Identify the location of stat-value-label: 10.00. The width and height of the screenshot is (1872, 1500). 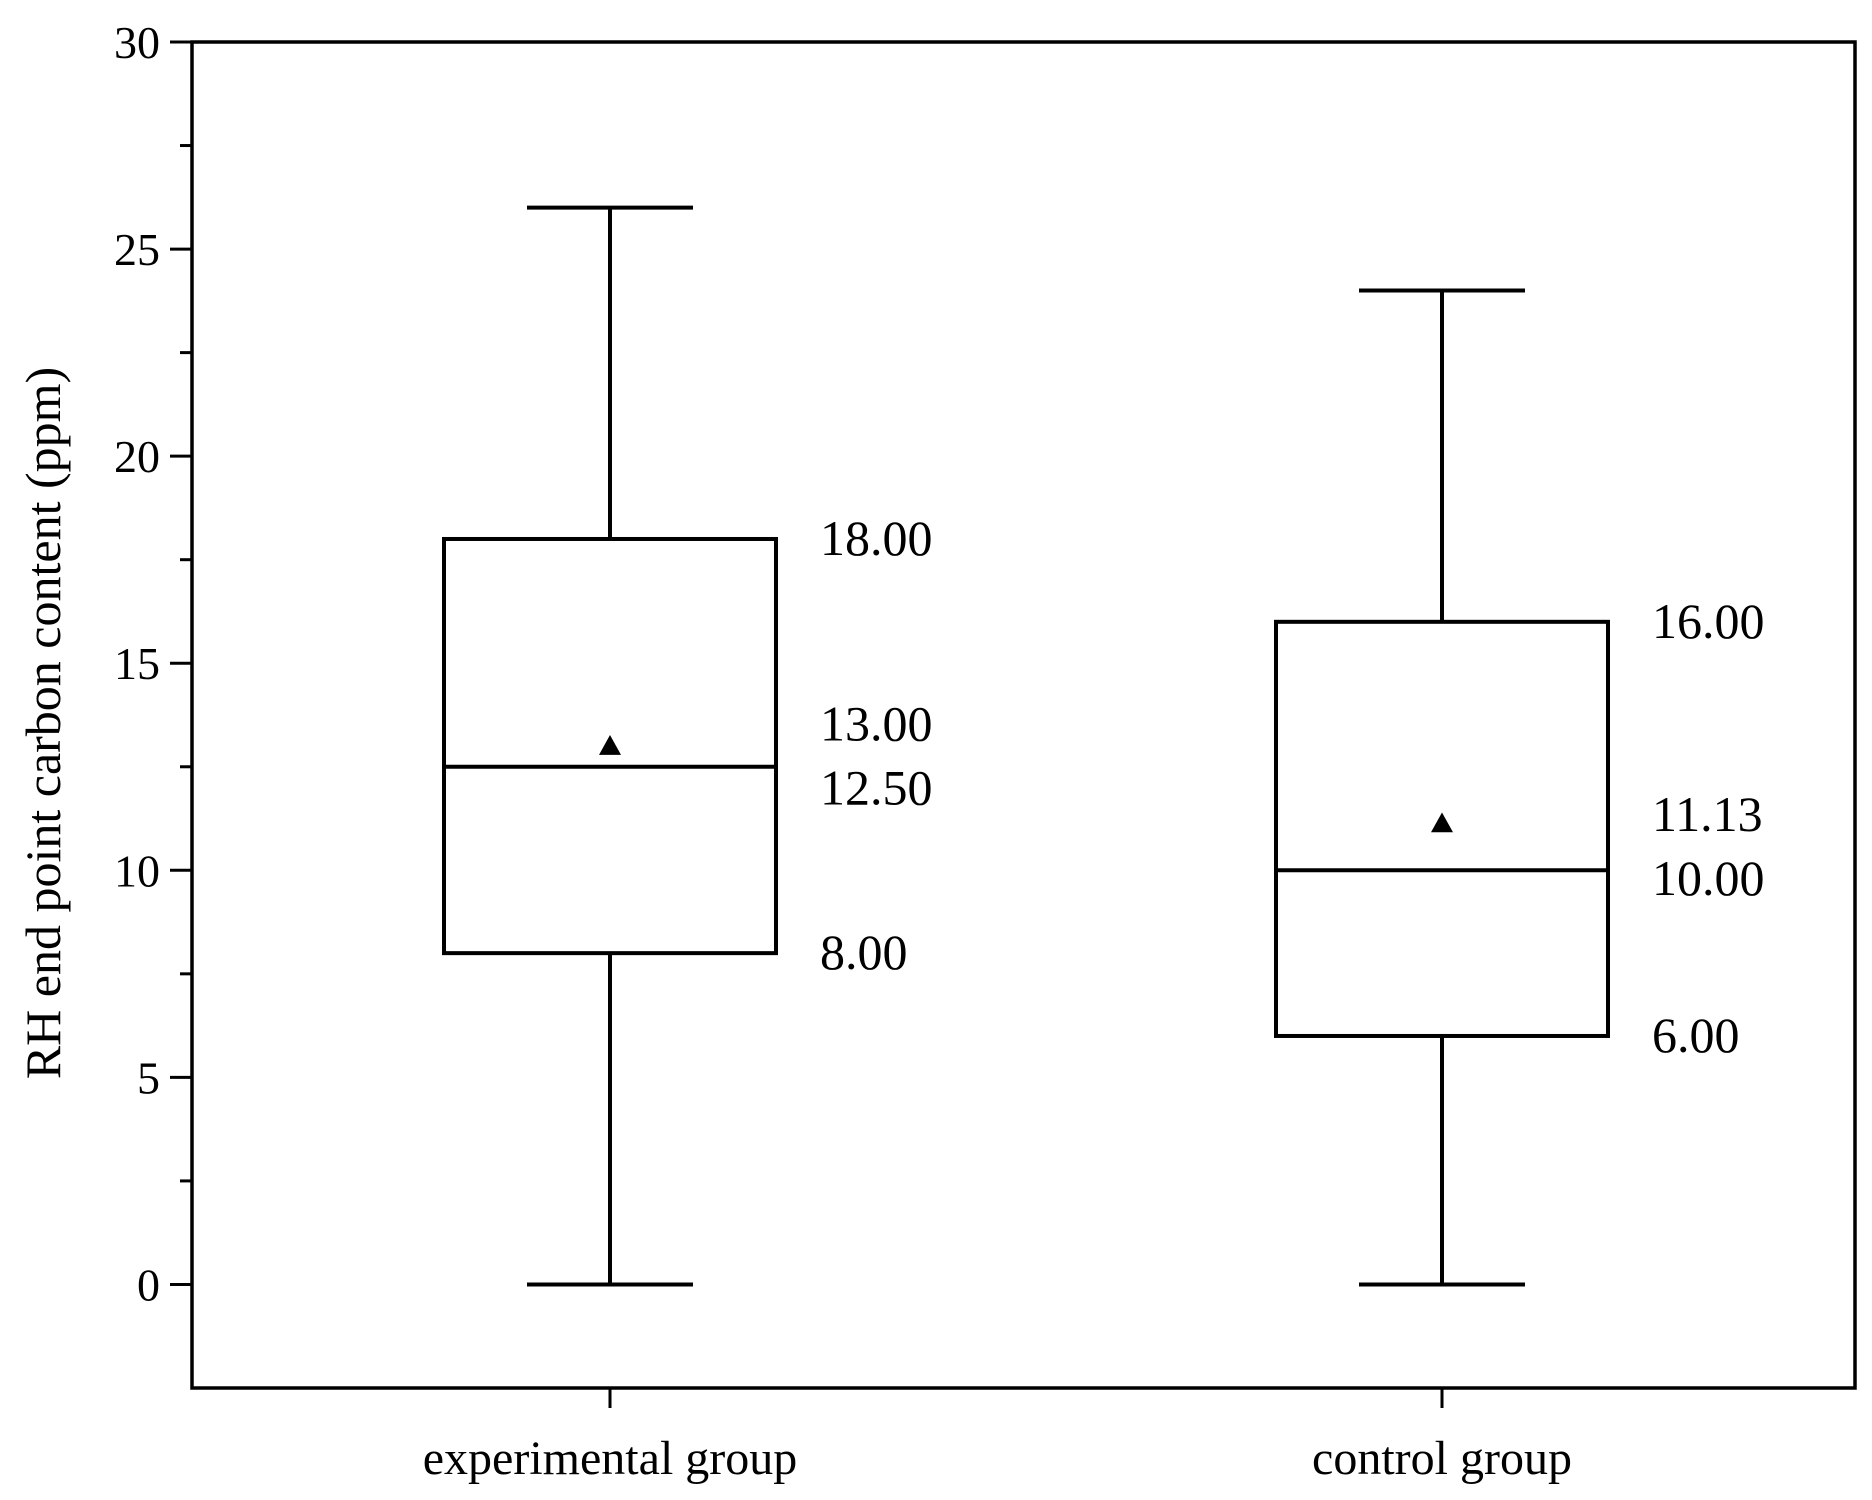
(1708, 878).